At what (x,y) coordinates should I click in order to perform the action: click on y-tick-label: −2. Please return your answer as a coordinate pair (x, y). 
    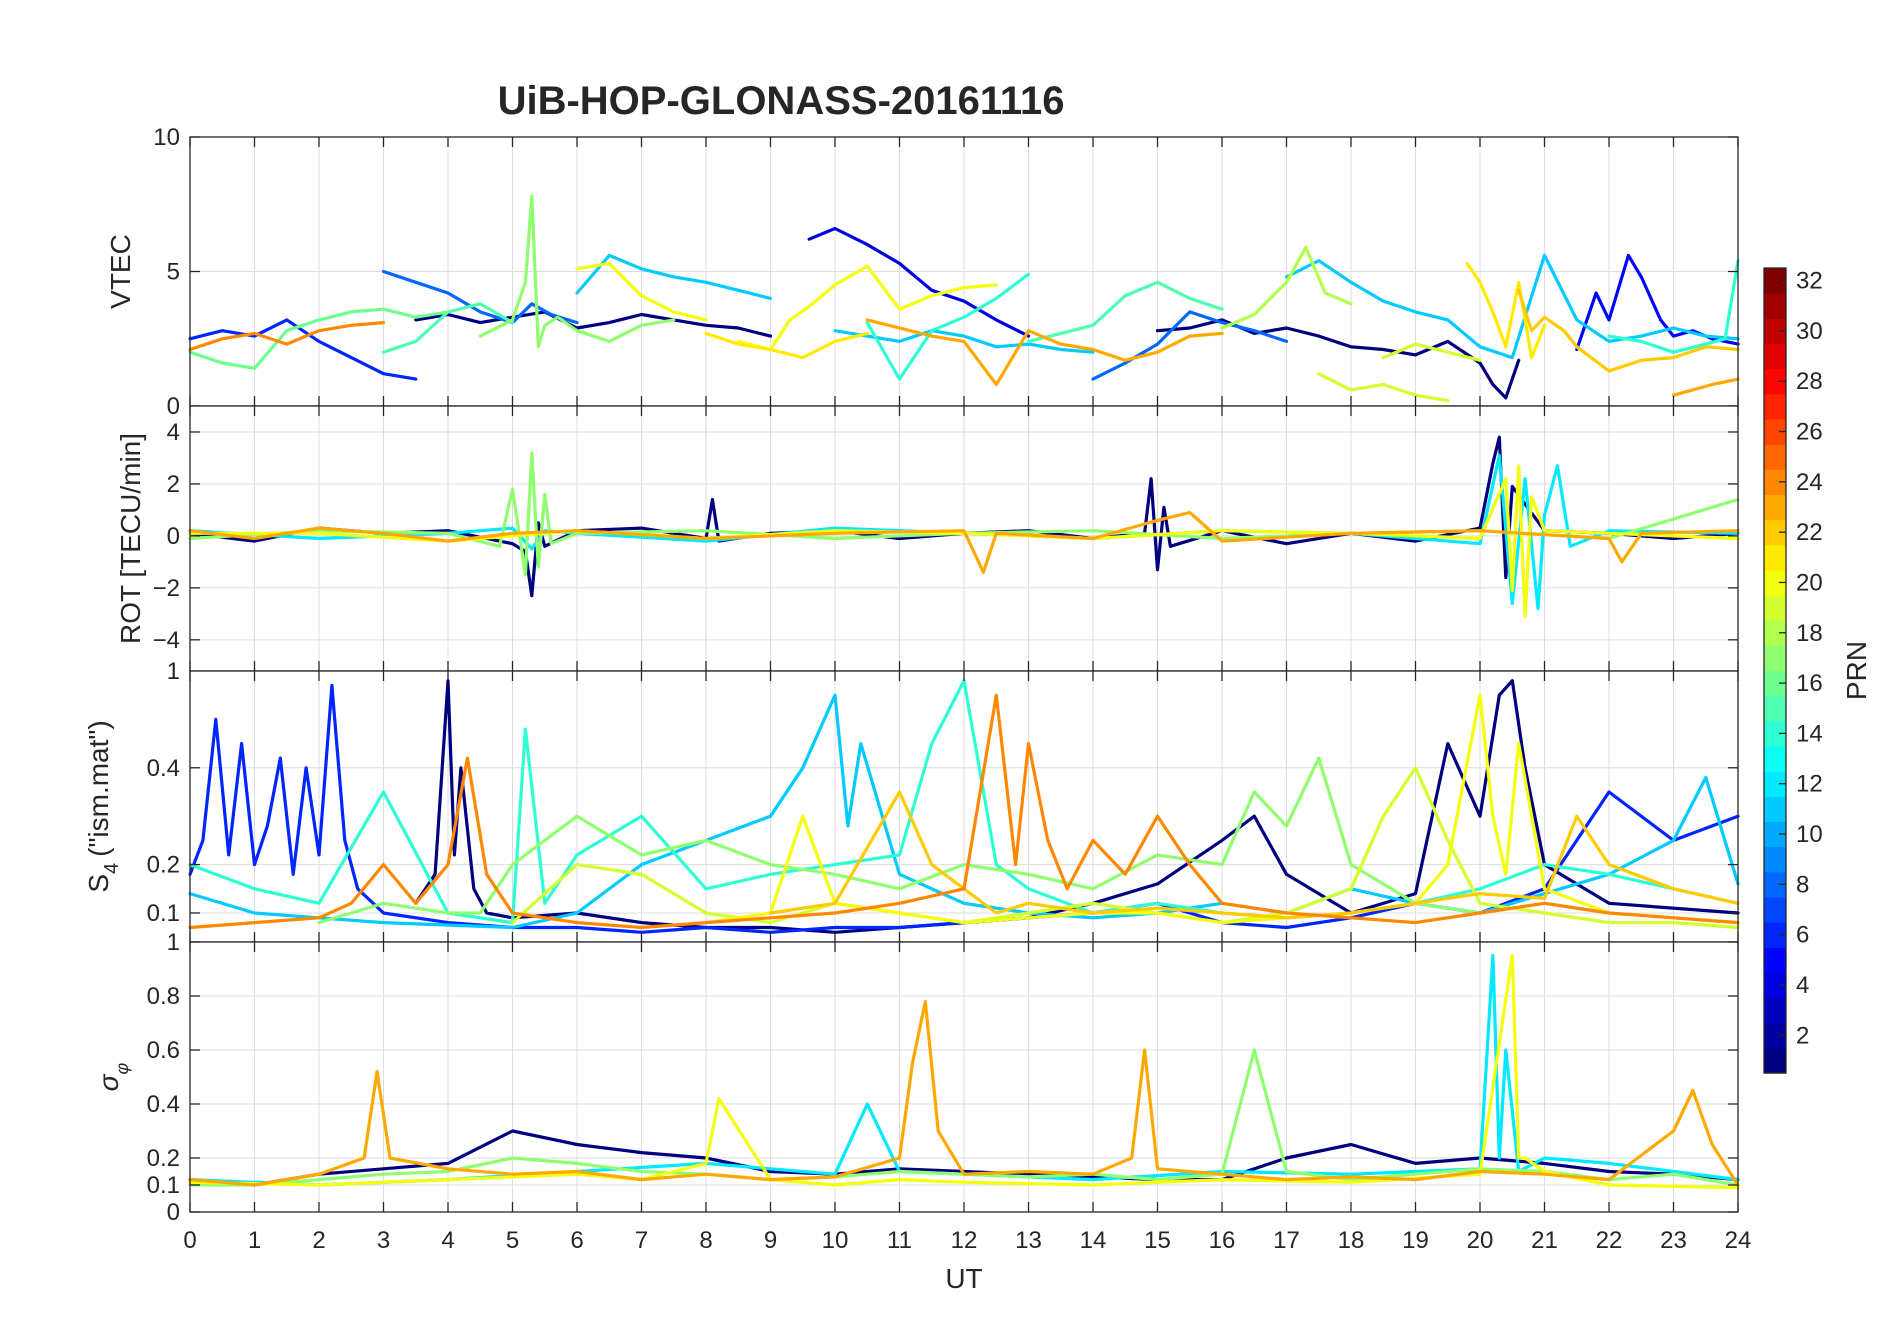
    Looking at the image, I should click on (166, 588).